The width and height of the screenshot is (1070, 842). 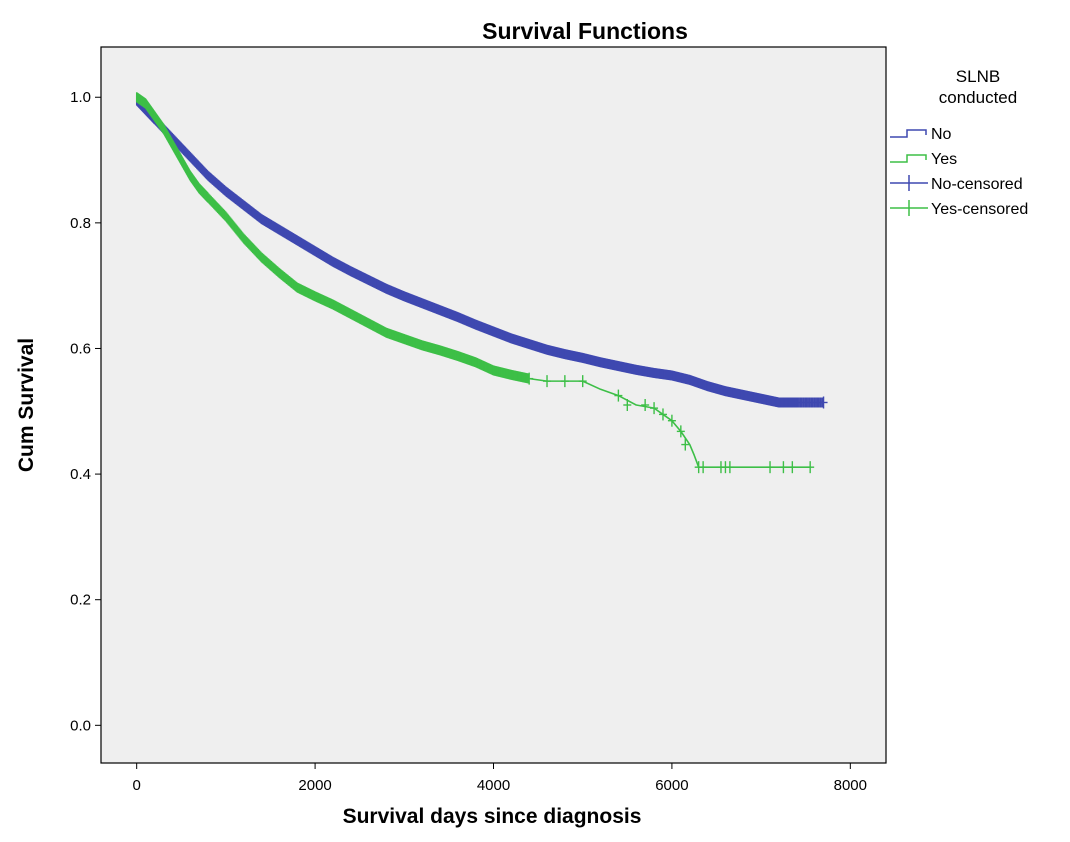 I want to click on legend-label: Yes, so click(x=944, y=159).